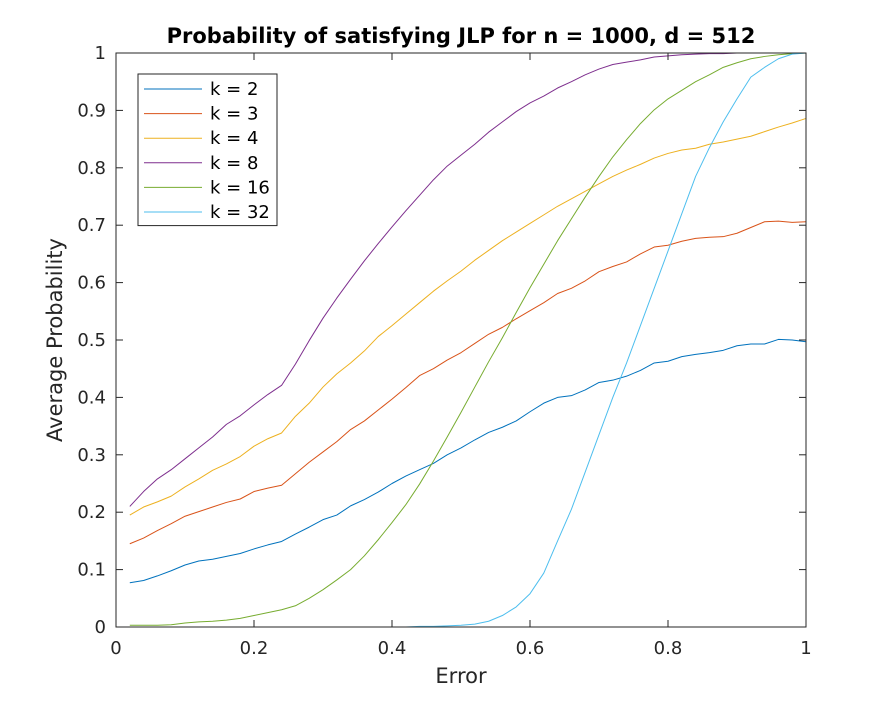  What do you see at coordinates (91, 455) in the screenshot?
I see `y-tick-label: 0.3` at bounding box center [91, 455].